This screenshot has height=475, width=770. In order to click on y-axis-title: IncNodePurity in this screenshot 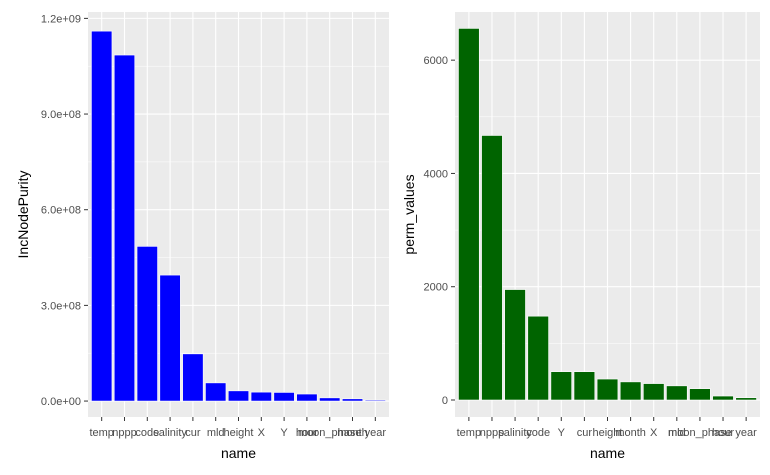, I will do `click(23, 215)`.